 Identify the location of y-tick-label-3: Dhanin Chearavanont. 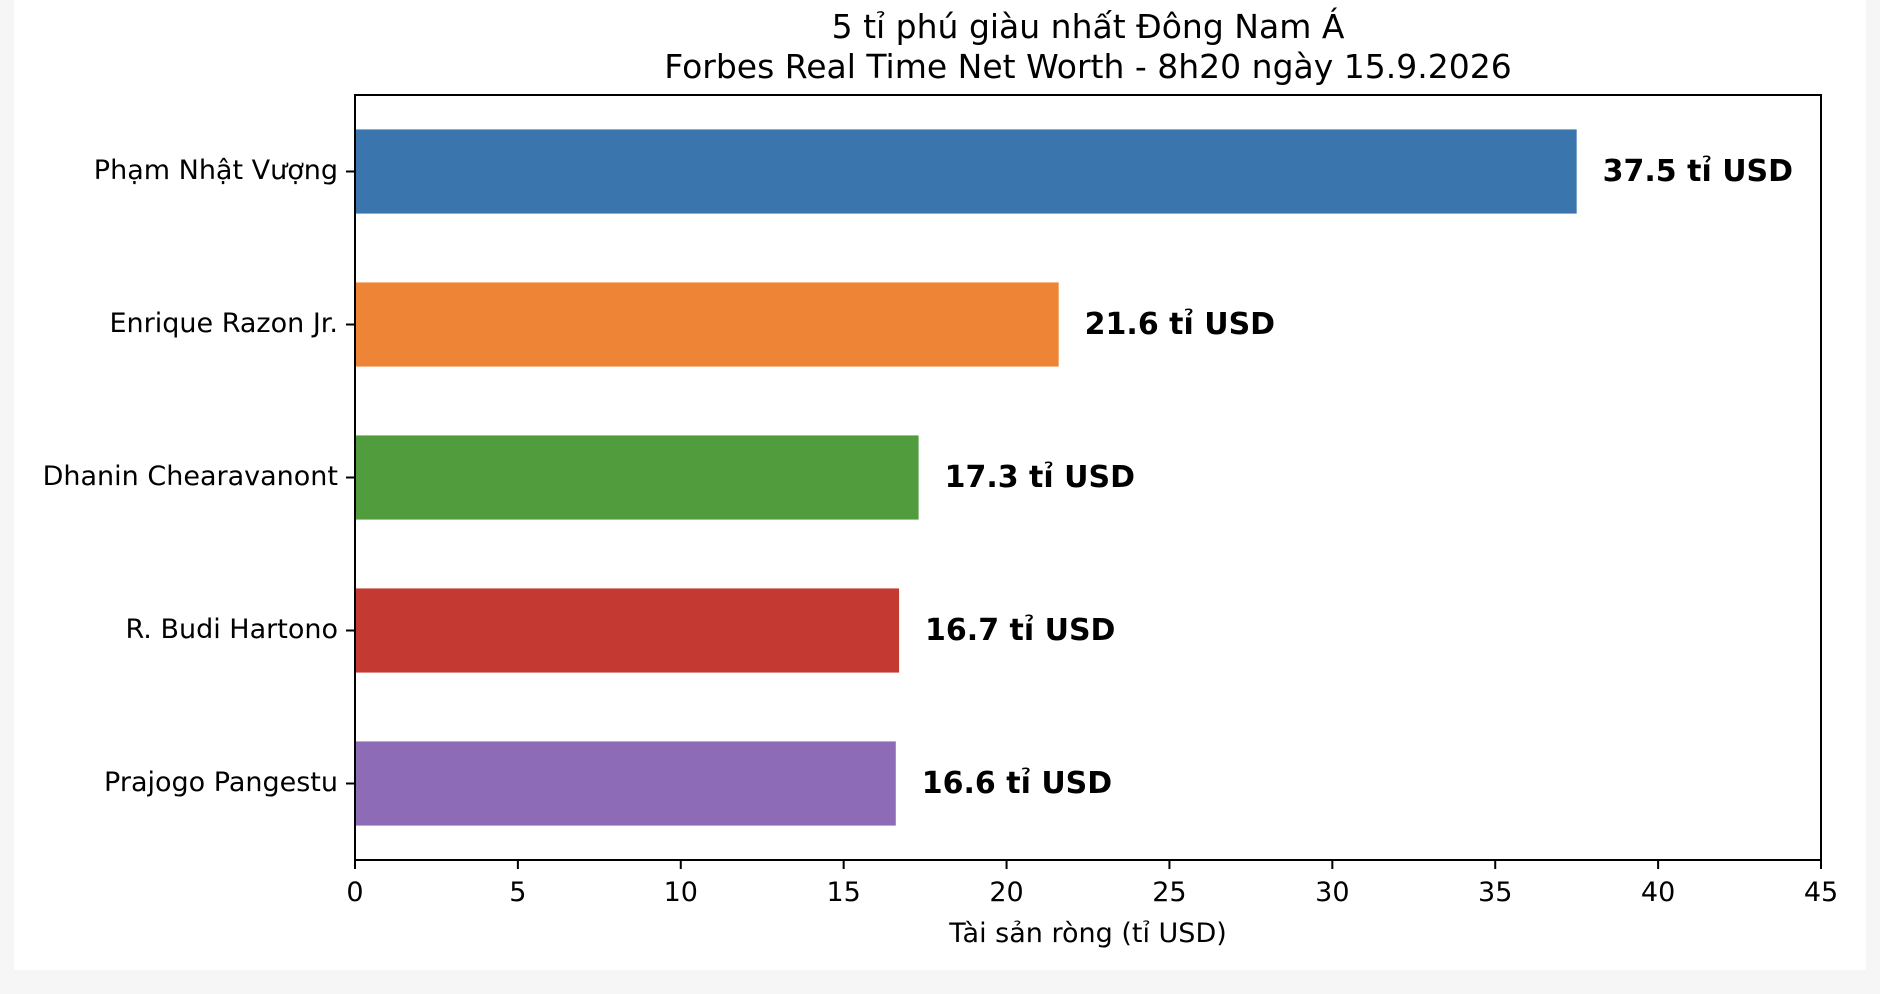
(190, 476).